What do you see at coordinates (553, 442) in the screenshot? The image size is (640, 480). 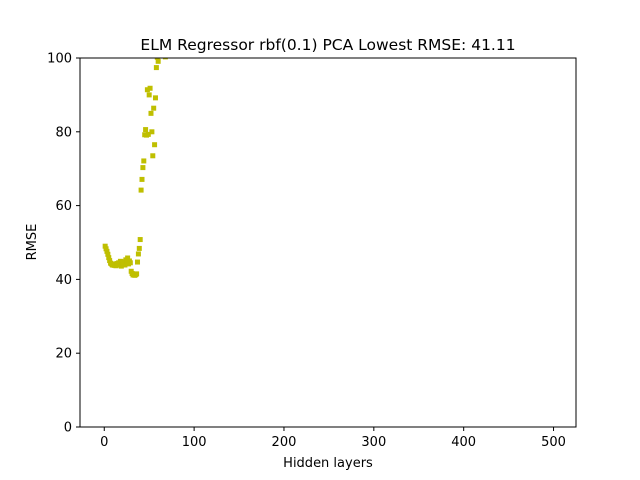 I see `x-tick-label: 500` at bounding box center [553, 442].